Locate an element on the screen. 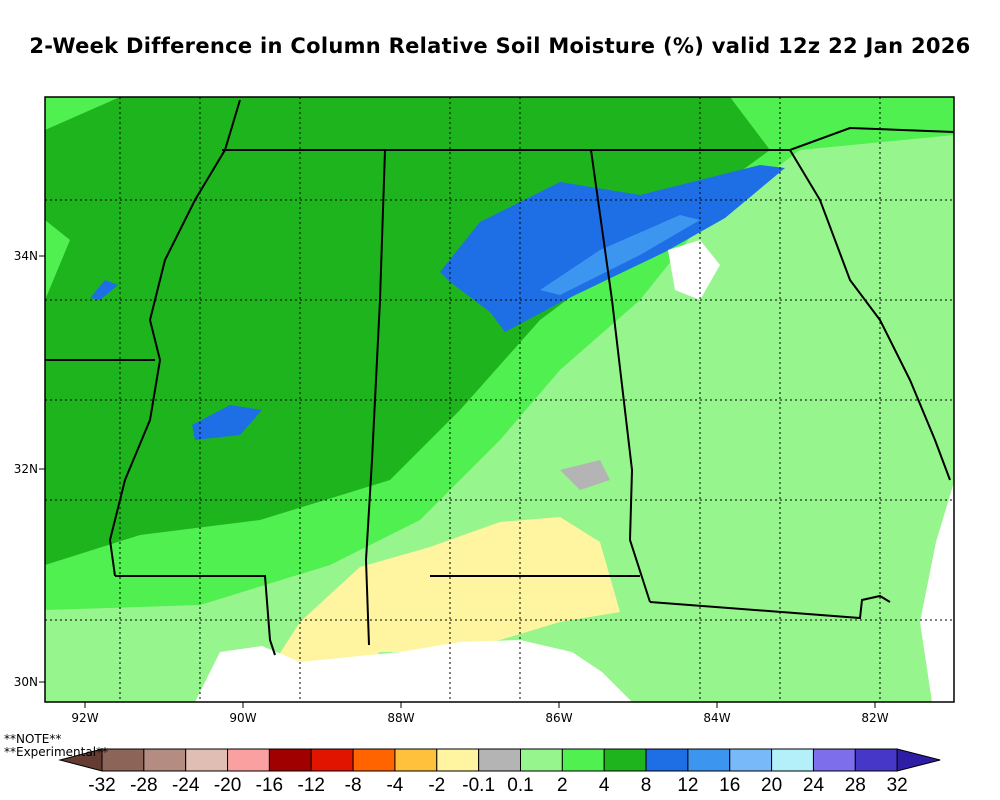 This screenshot has width=1000, height=800. lat-label: 32N is located at coordinates (26, 469).